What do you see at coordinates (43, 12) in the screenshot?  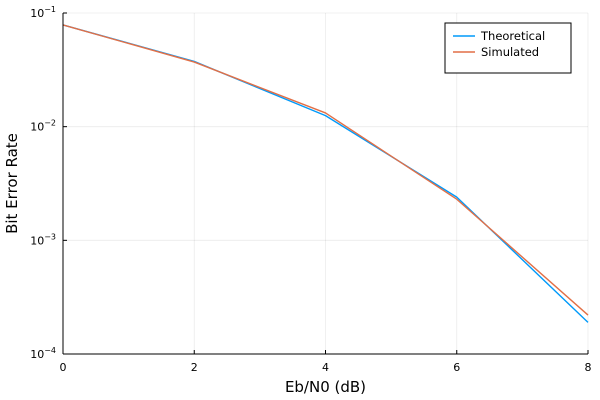 I see `y-tick-label: 10⁻¹` at bounding box center [43, 12].